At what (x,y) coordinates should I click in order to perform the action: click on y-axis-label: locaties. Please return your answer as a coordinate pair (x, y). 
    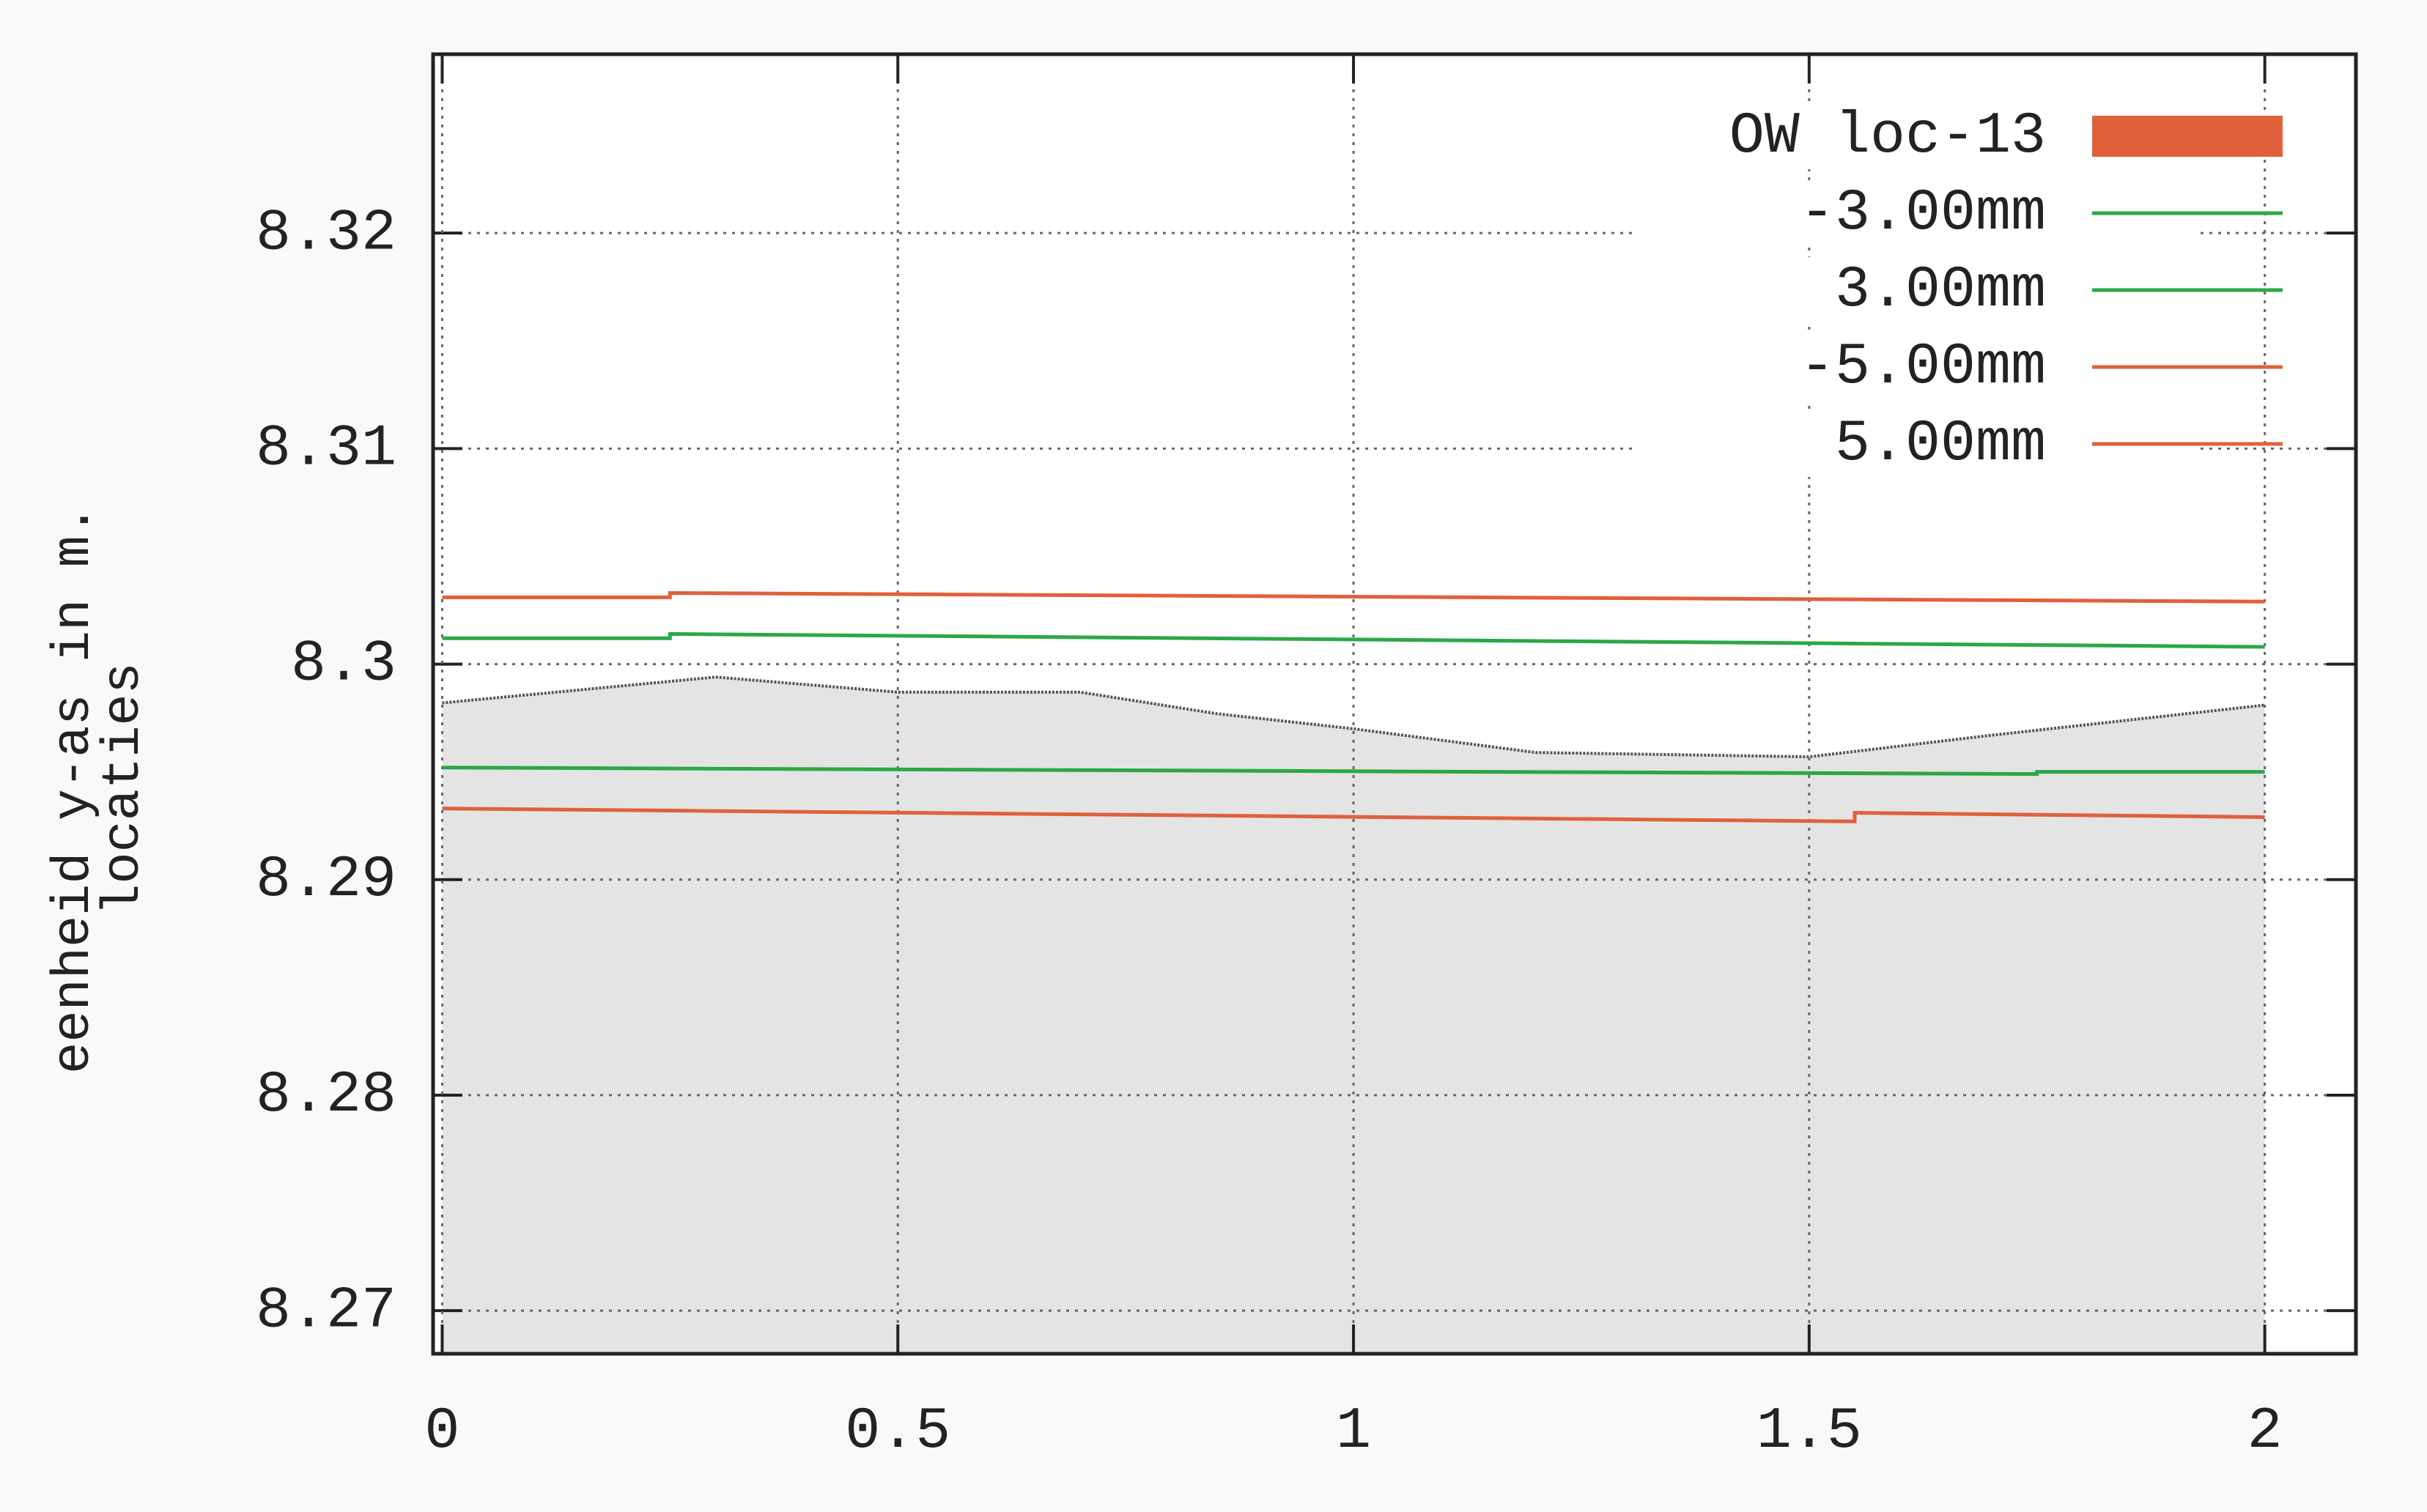
    Looking at the image, I should click on (124, 789).